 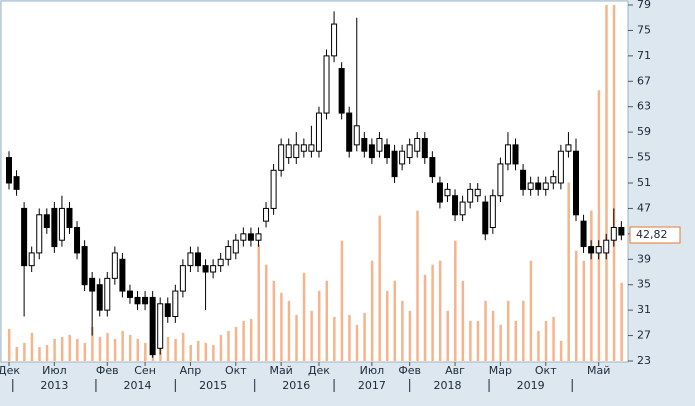 I want to click on y-tick-label: 67, so click(x=644, y=80).